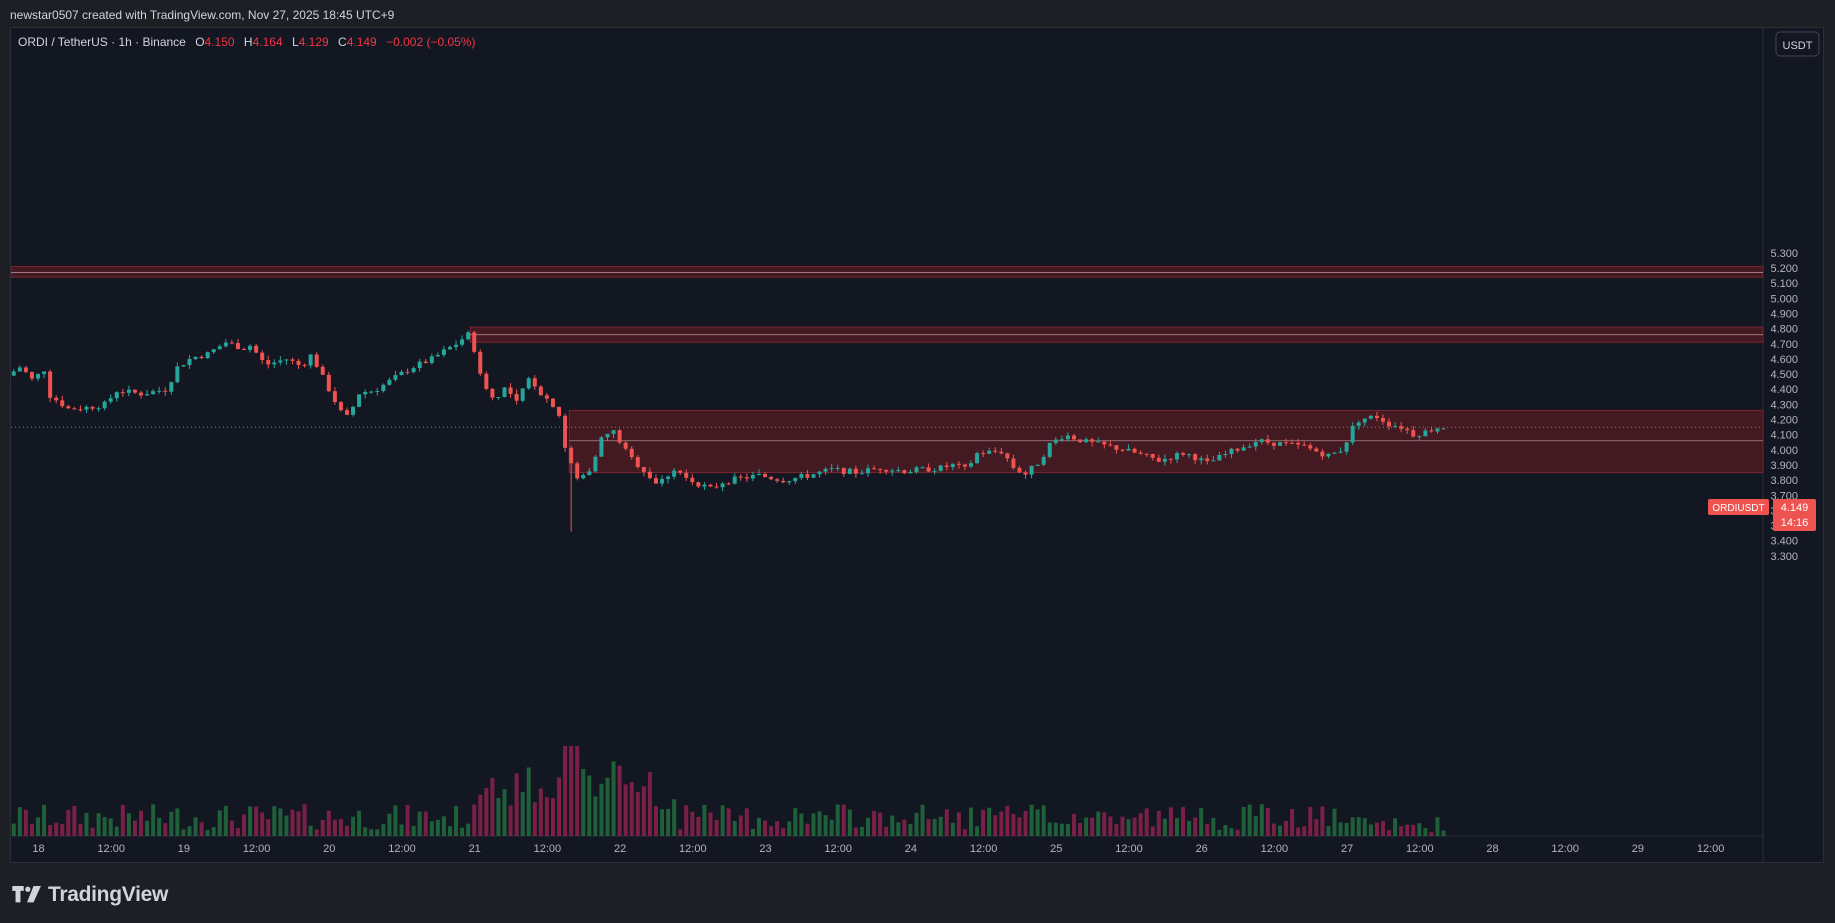 Image resolution: width=1835 pixels, height=923 pixels. What do you see at coordinates (1738, 507) in the screenshot?
I see `symbol-price-tag` at bounding box center [1738, 507].